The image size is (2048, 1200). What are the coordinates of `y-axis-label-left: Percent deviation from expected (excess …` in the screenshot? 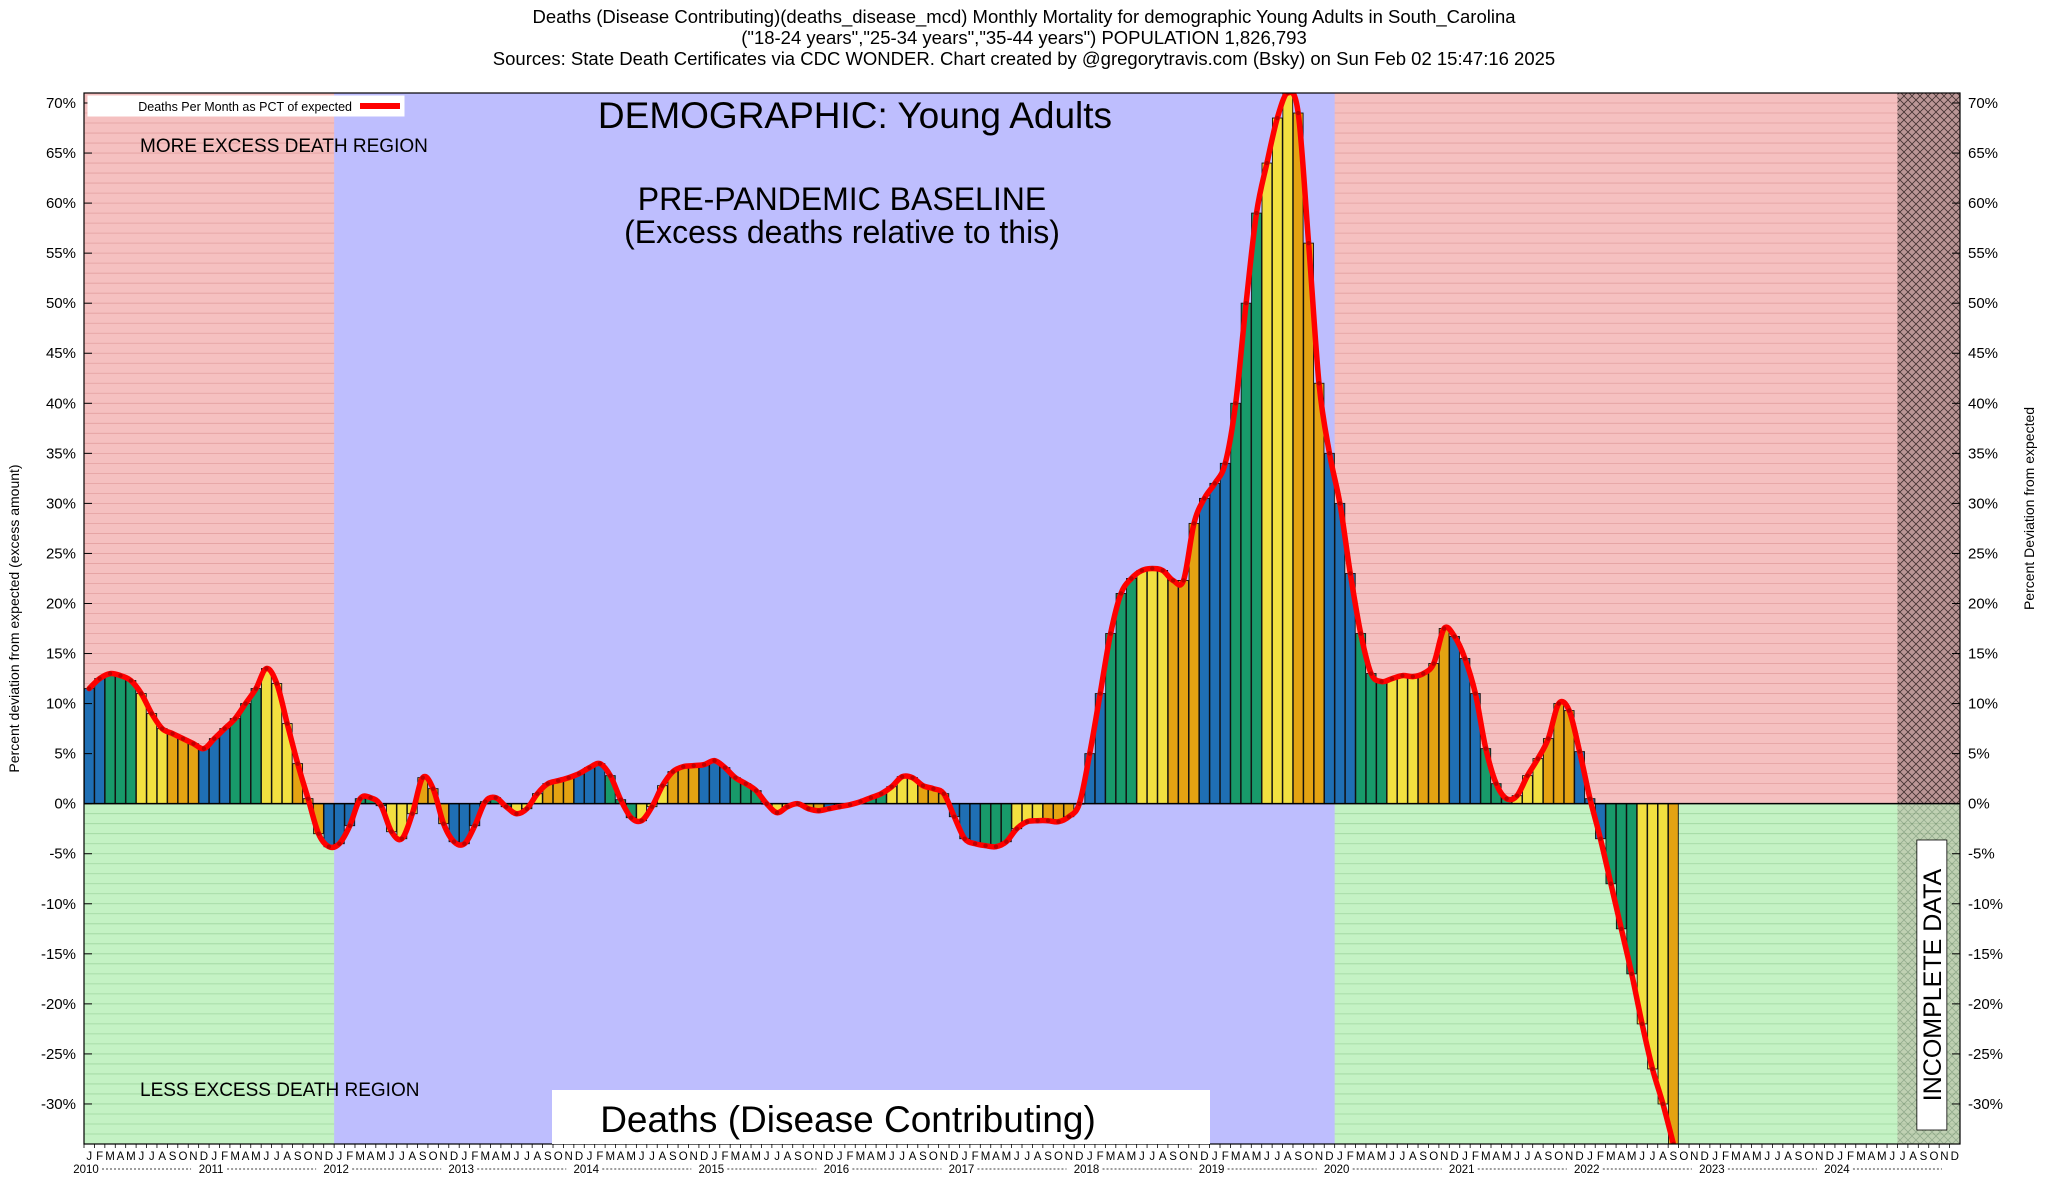 It's located at (14, 618).